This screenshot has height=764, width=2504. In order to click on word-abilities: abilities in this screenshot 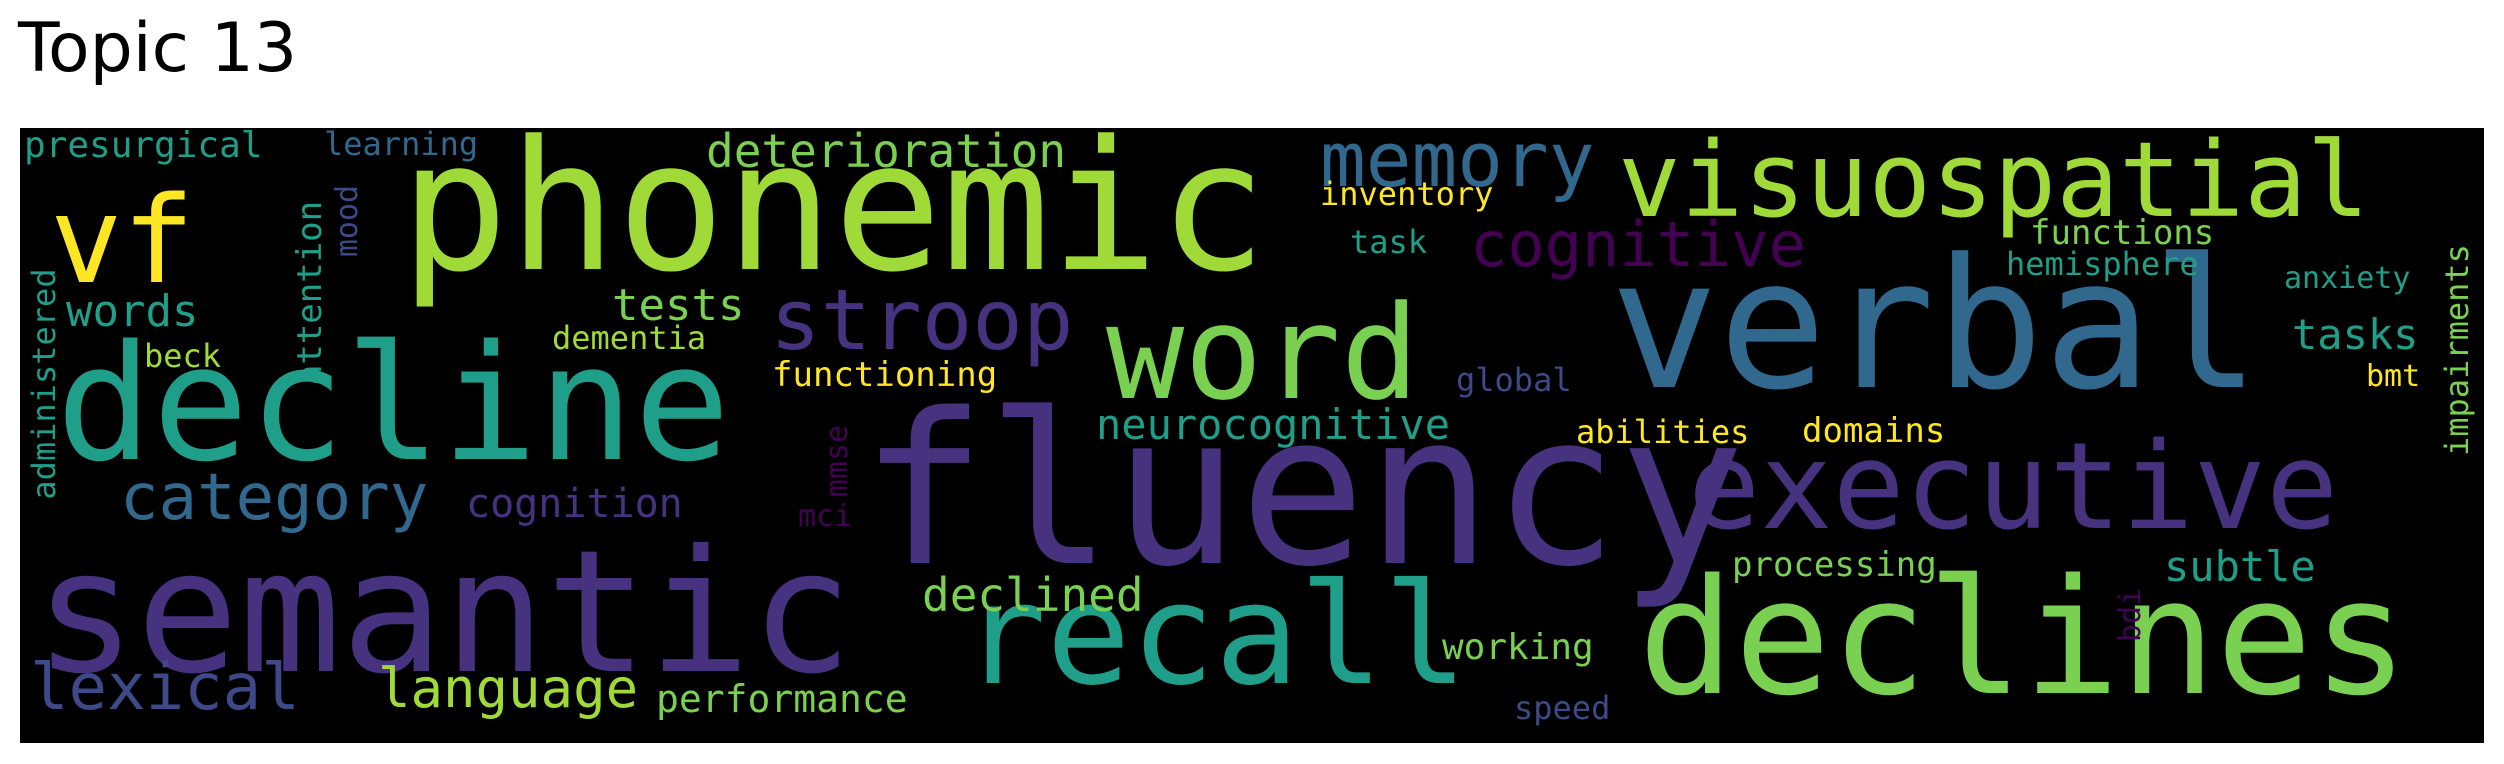, I will do `click(1663, 432)`.